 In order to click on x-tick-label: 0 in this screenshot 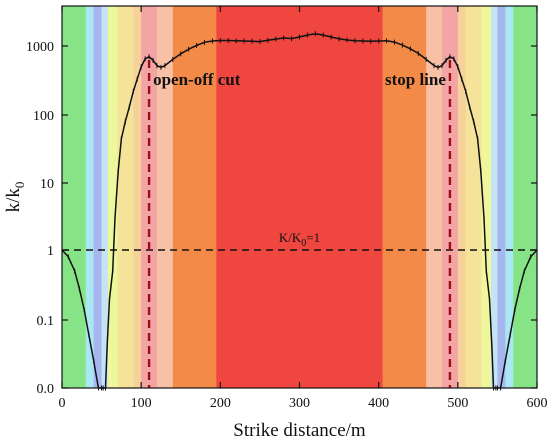, I will do `click(62, 403)`.